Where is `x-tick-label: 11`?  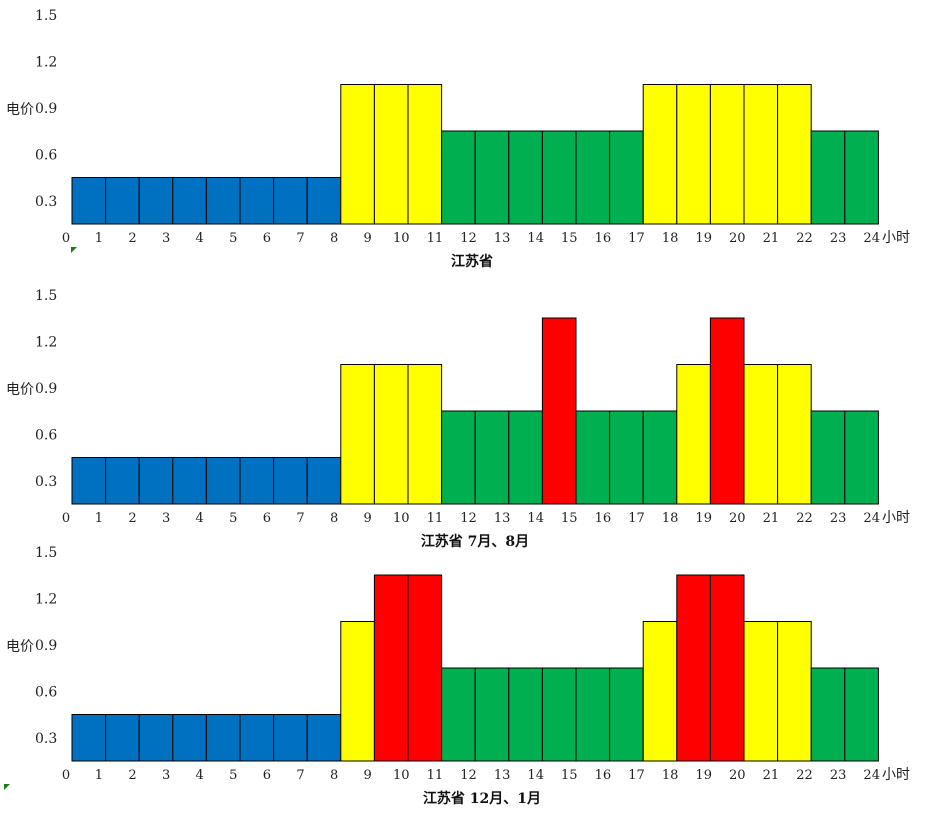
x-tick-label: 11 is located at coordinates (435, 518).